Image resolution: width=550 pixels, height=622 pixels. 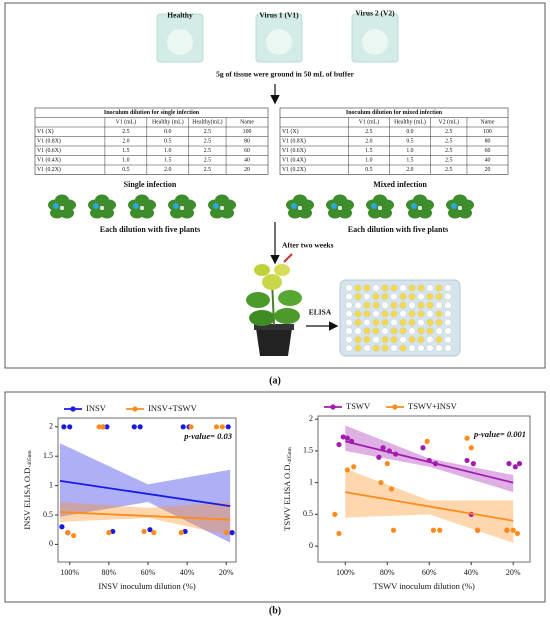 I want to click on confidence-band, so click(x=145, y=519).